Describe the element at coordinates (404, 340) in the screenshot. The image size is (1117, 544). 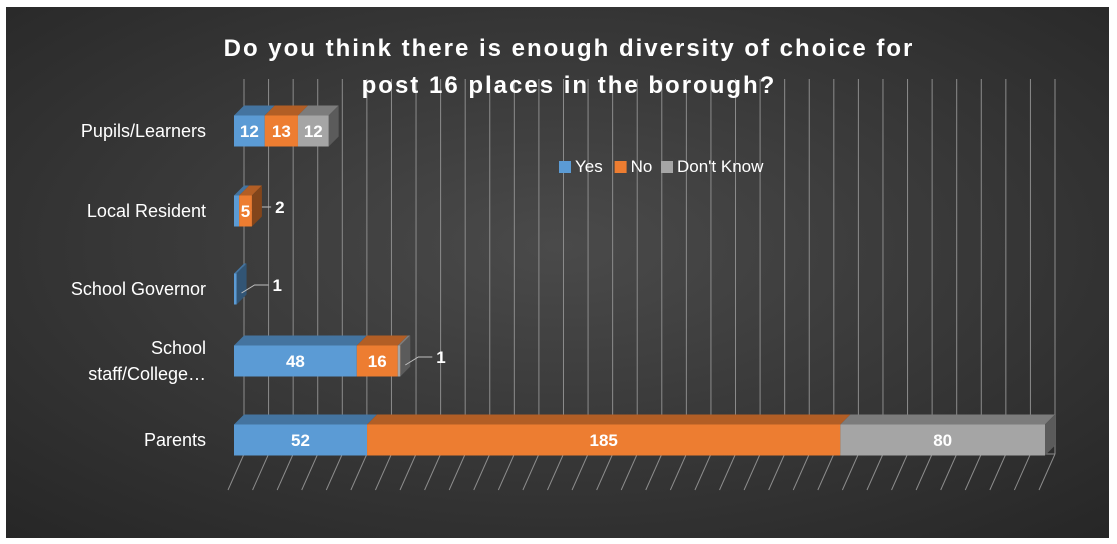
I see `bar-school-staff-college-don-t-know-top` at that location.